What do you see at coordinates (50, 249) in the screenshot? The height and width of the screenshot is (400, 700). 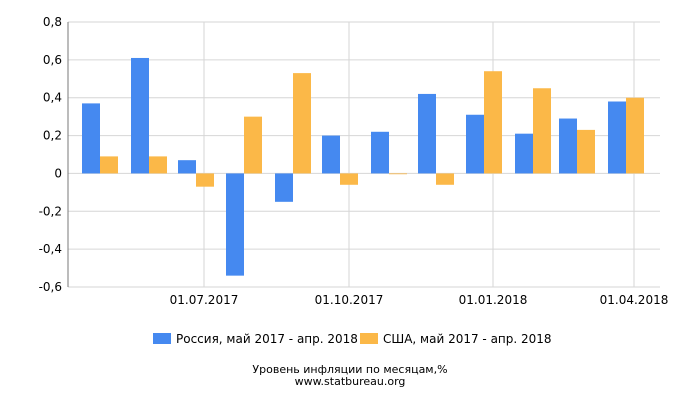 I see `y-tick-label: -0,4` at bounding box center [50, 249].